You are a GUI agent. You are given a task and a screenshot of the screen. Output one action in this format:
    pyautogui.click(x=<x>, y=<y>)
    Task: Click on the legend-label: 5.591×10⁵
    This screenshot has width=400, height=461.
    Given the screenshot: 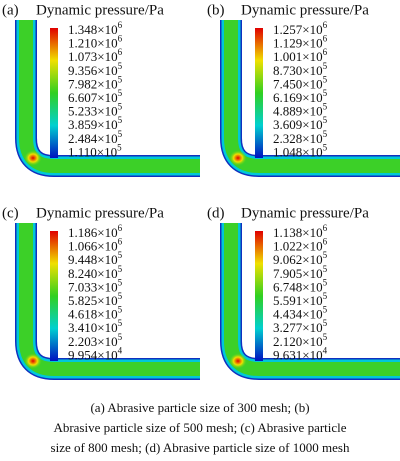 What is the action you would take?
    pyautogui.click(x=300, y=299)
    